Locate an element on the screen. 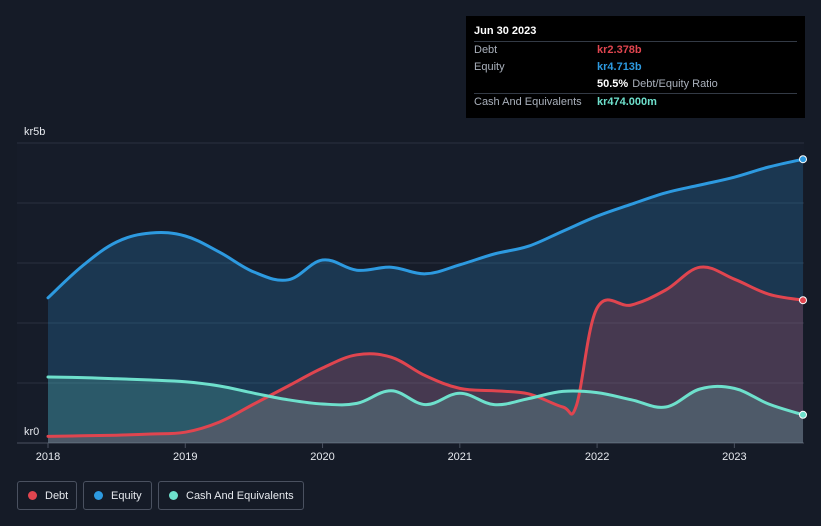  tooltip-label: Equity is located at coordinates (489, 67).